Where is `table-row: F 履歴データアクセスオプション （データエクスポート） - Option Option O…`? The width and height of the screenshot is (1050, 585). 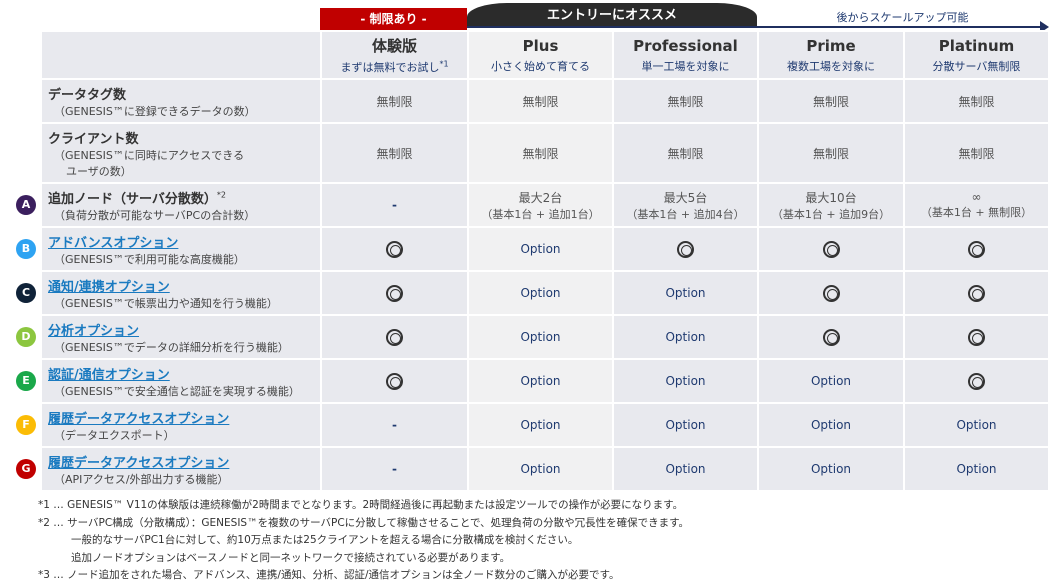
table-row: F 履歴データアクセスオプション （データエクスポート） - Option Option O… is located at coordinates (533, 425).